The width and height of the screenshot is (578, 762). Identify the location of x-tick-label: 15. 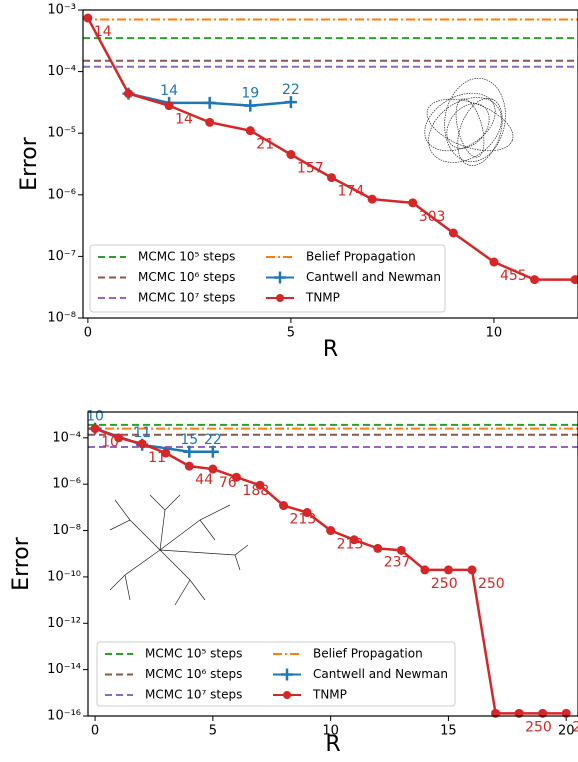
(448, 731).